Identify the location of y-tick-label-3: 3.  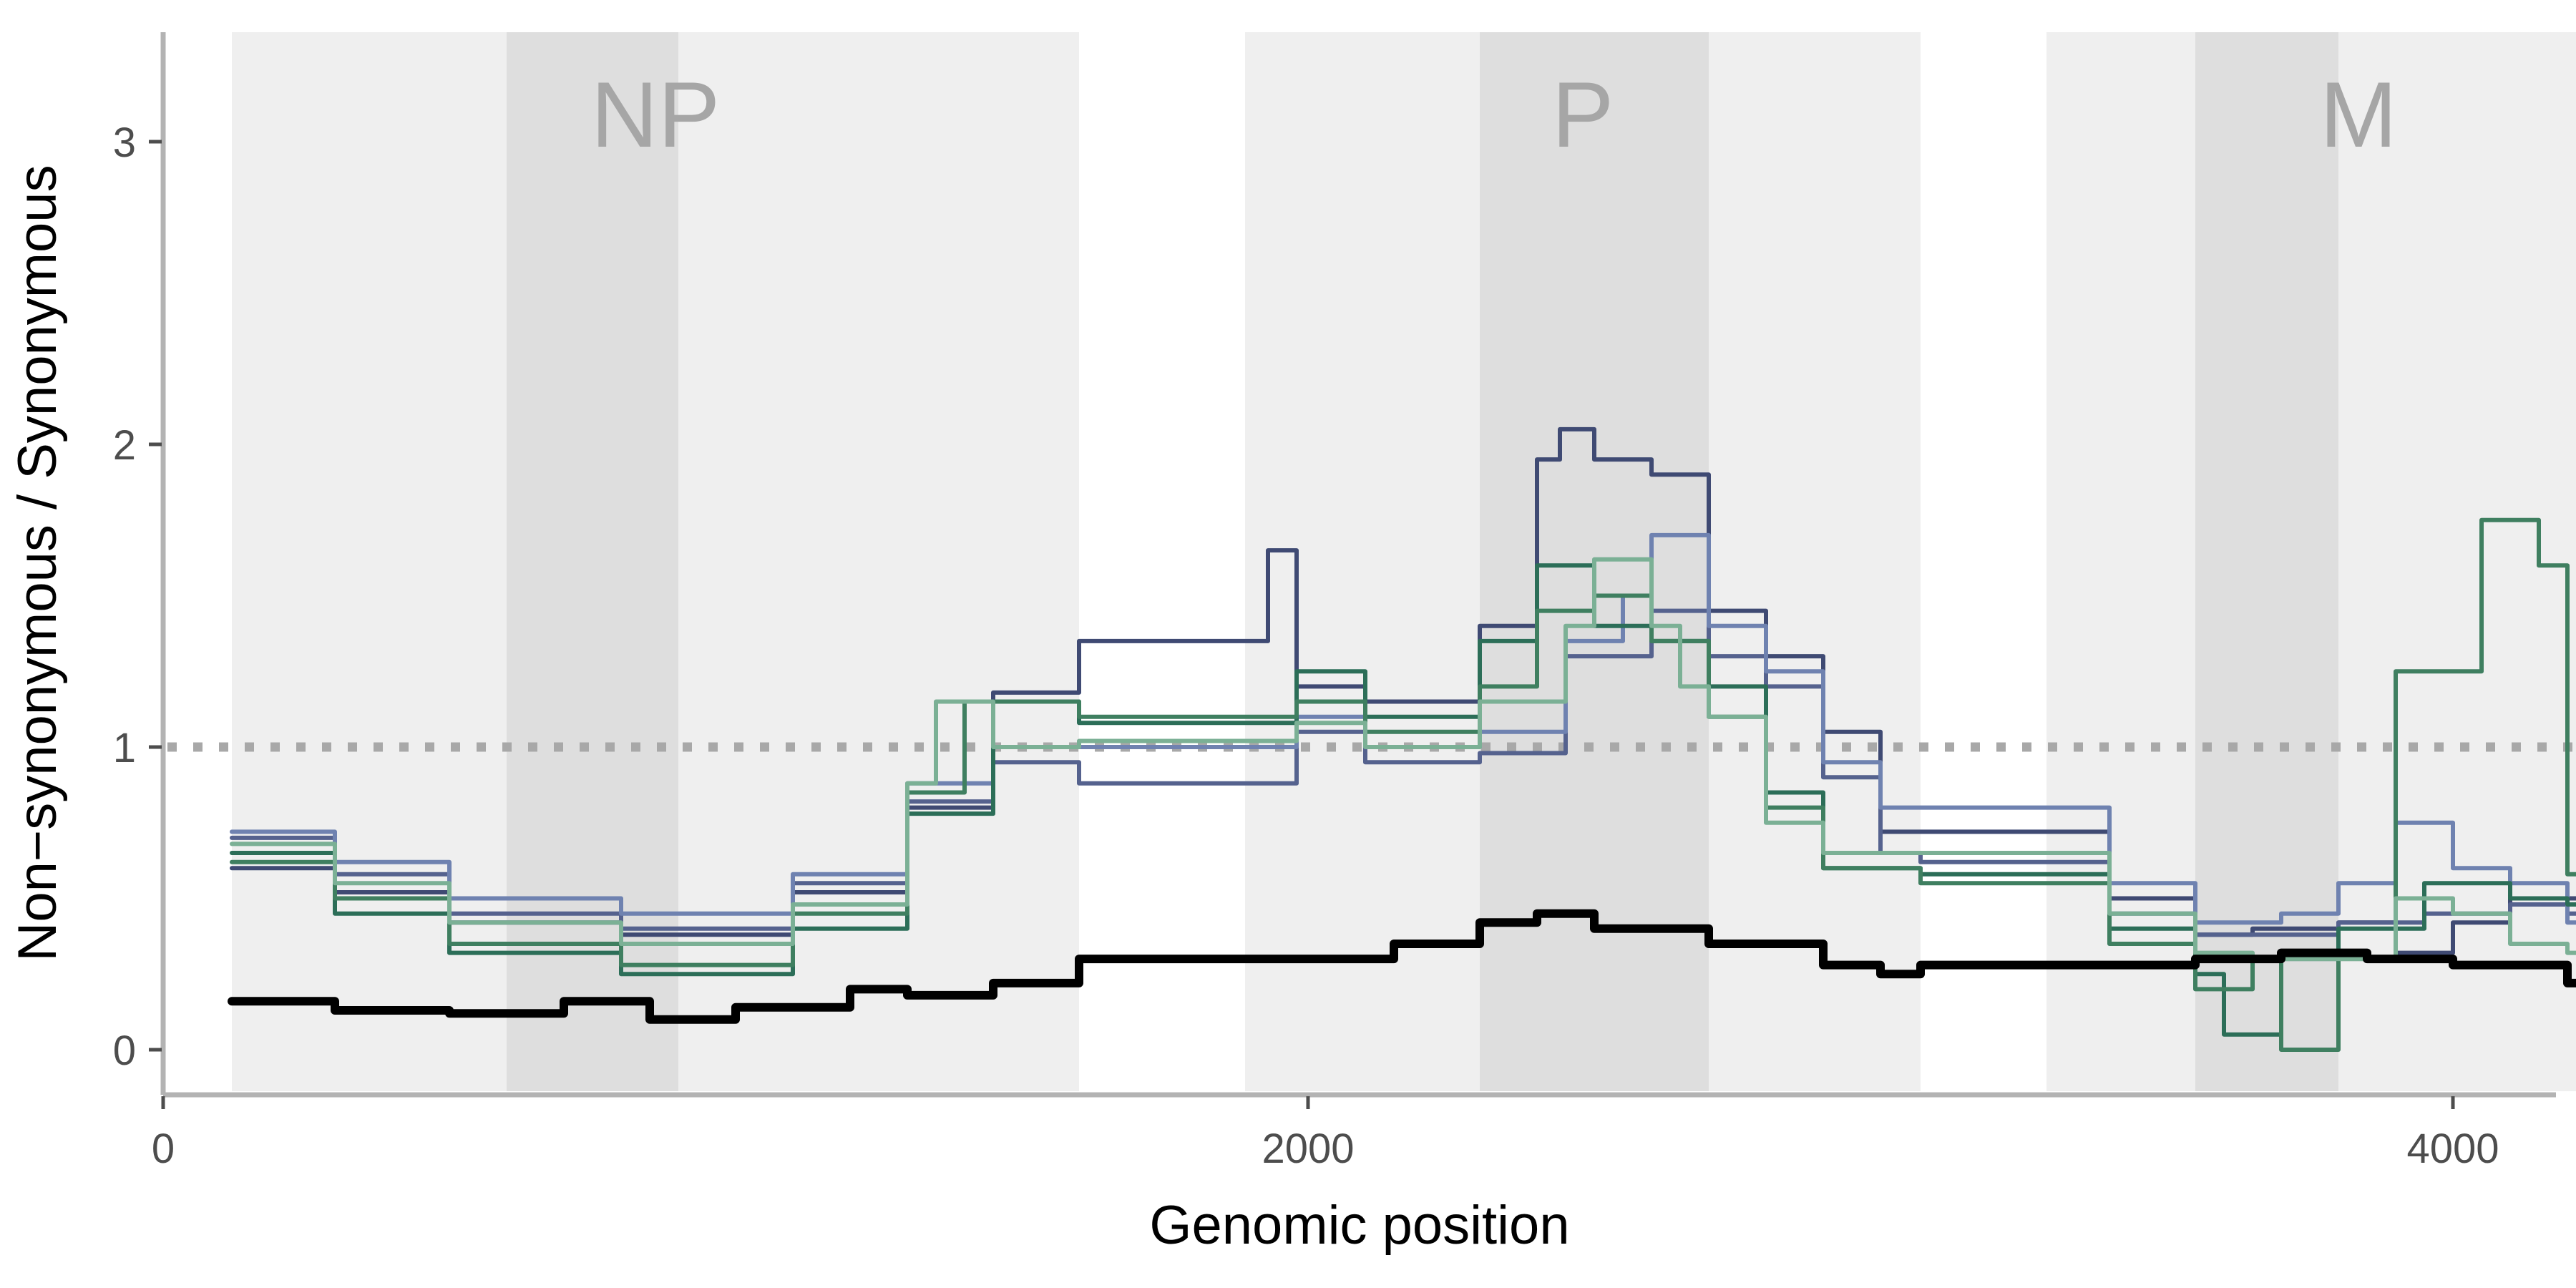
(124, 142).